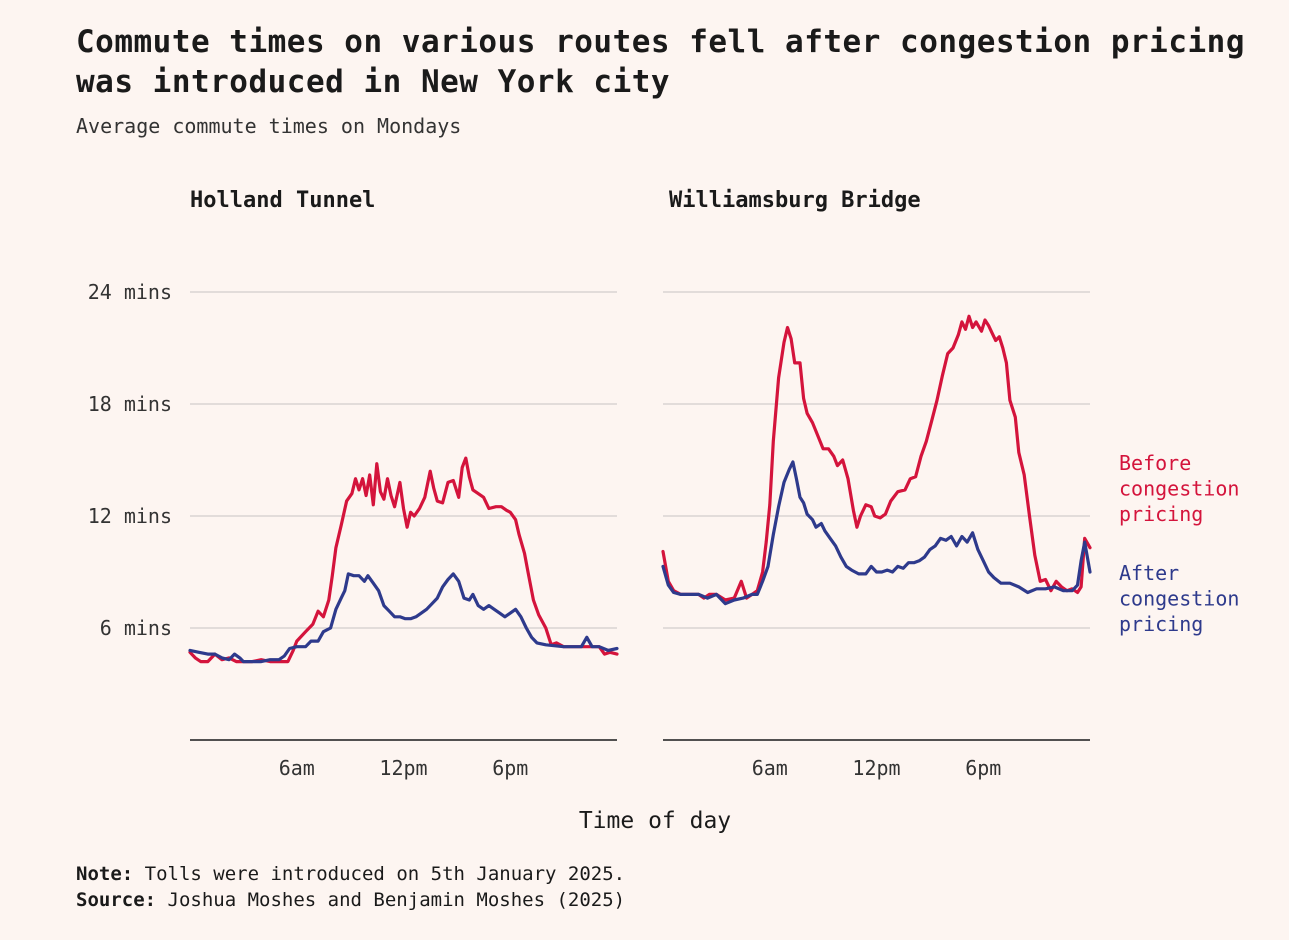 Image resolution: width=1289 pixels, height=940 pixels. I want to click on legend-before-label: congestion, so click(1179, 489).